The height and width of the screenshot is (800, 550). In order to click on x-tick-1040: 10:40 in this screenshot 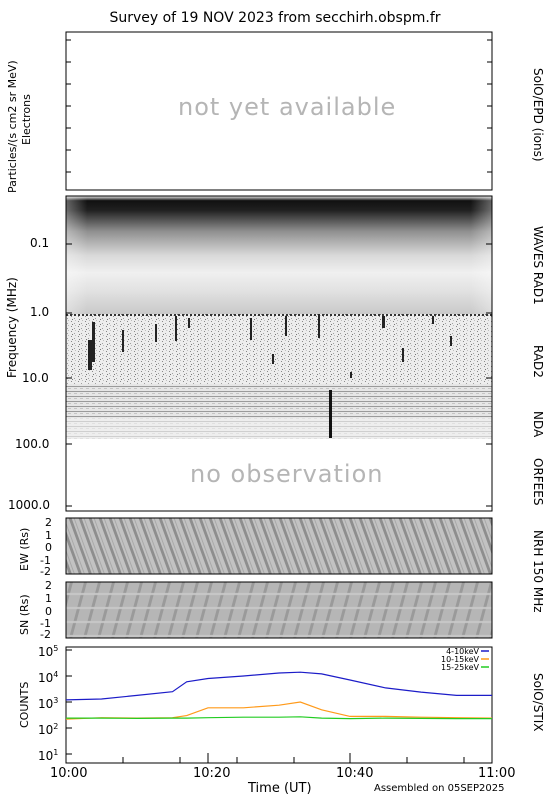, I will do `click(355, 773)`.